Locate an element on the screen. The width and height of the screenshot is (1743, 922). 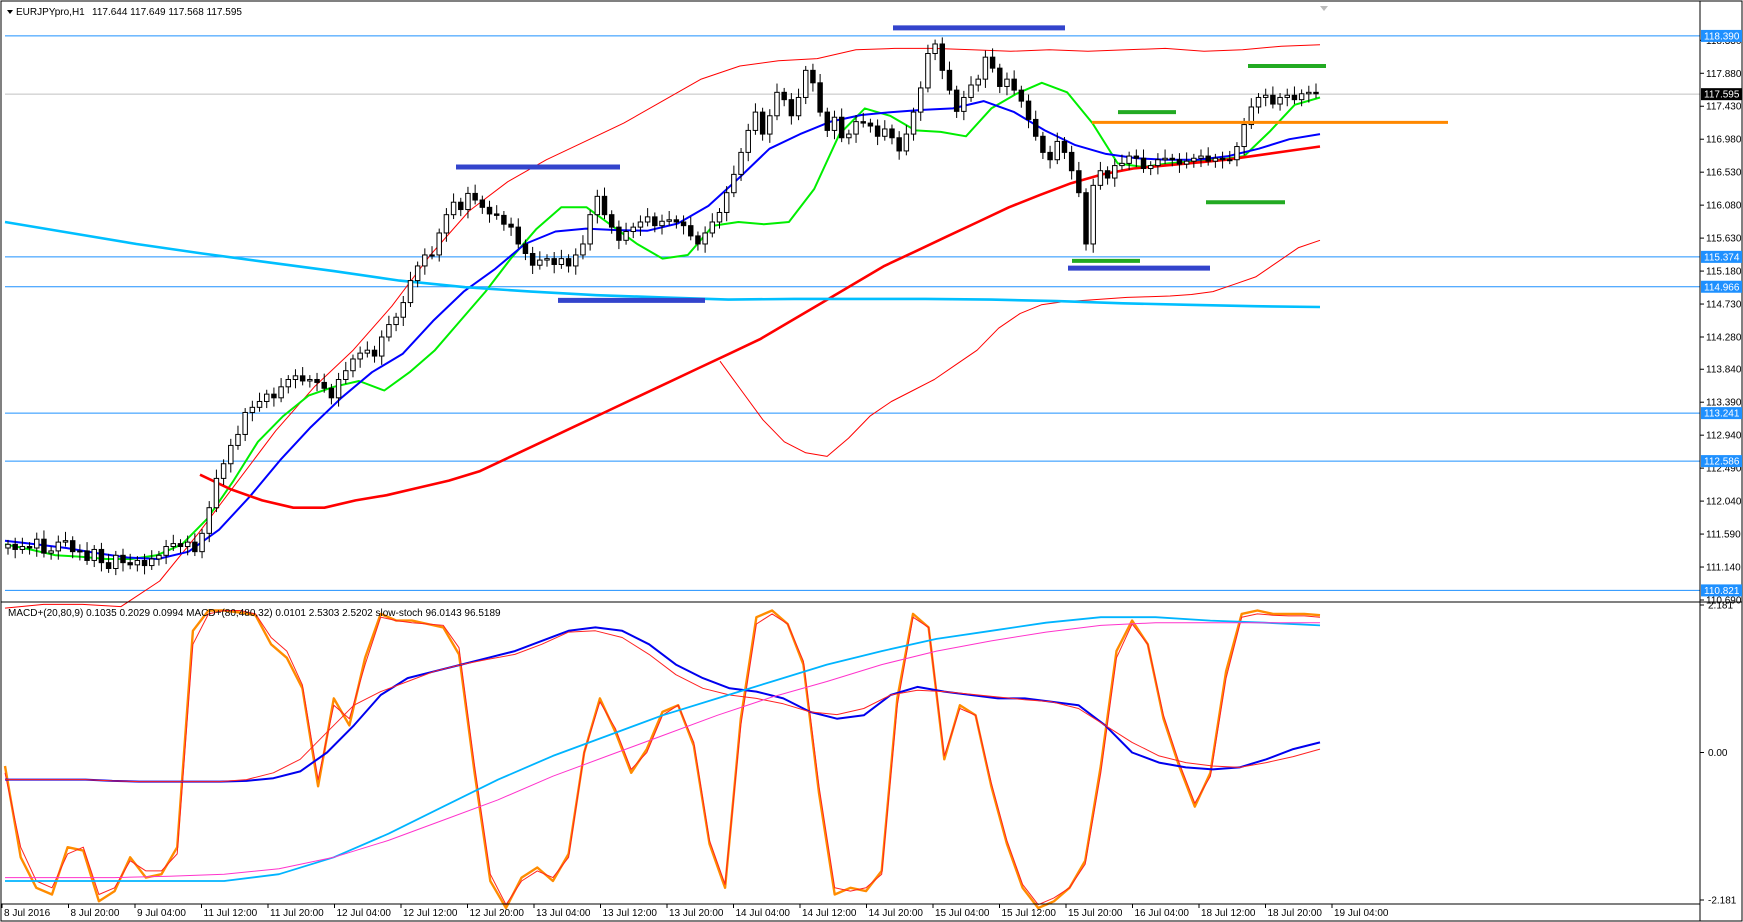
price-tick-label: 112.940 is located at coordinates (1724, 436).